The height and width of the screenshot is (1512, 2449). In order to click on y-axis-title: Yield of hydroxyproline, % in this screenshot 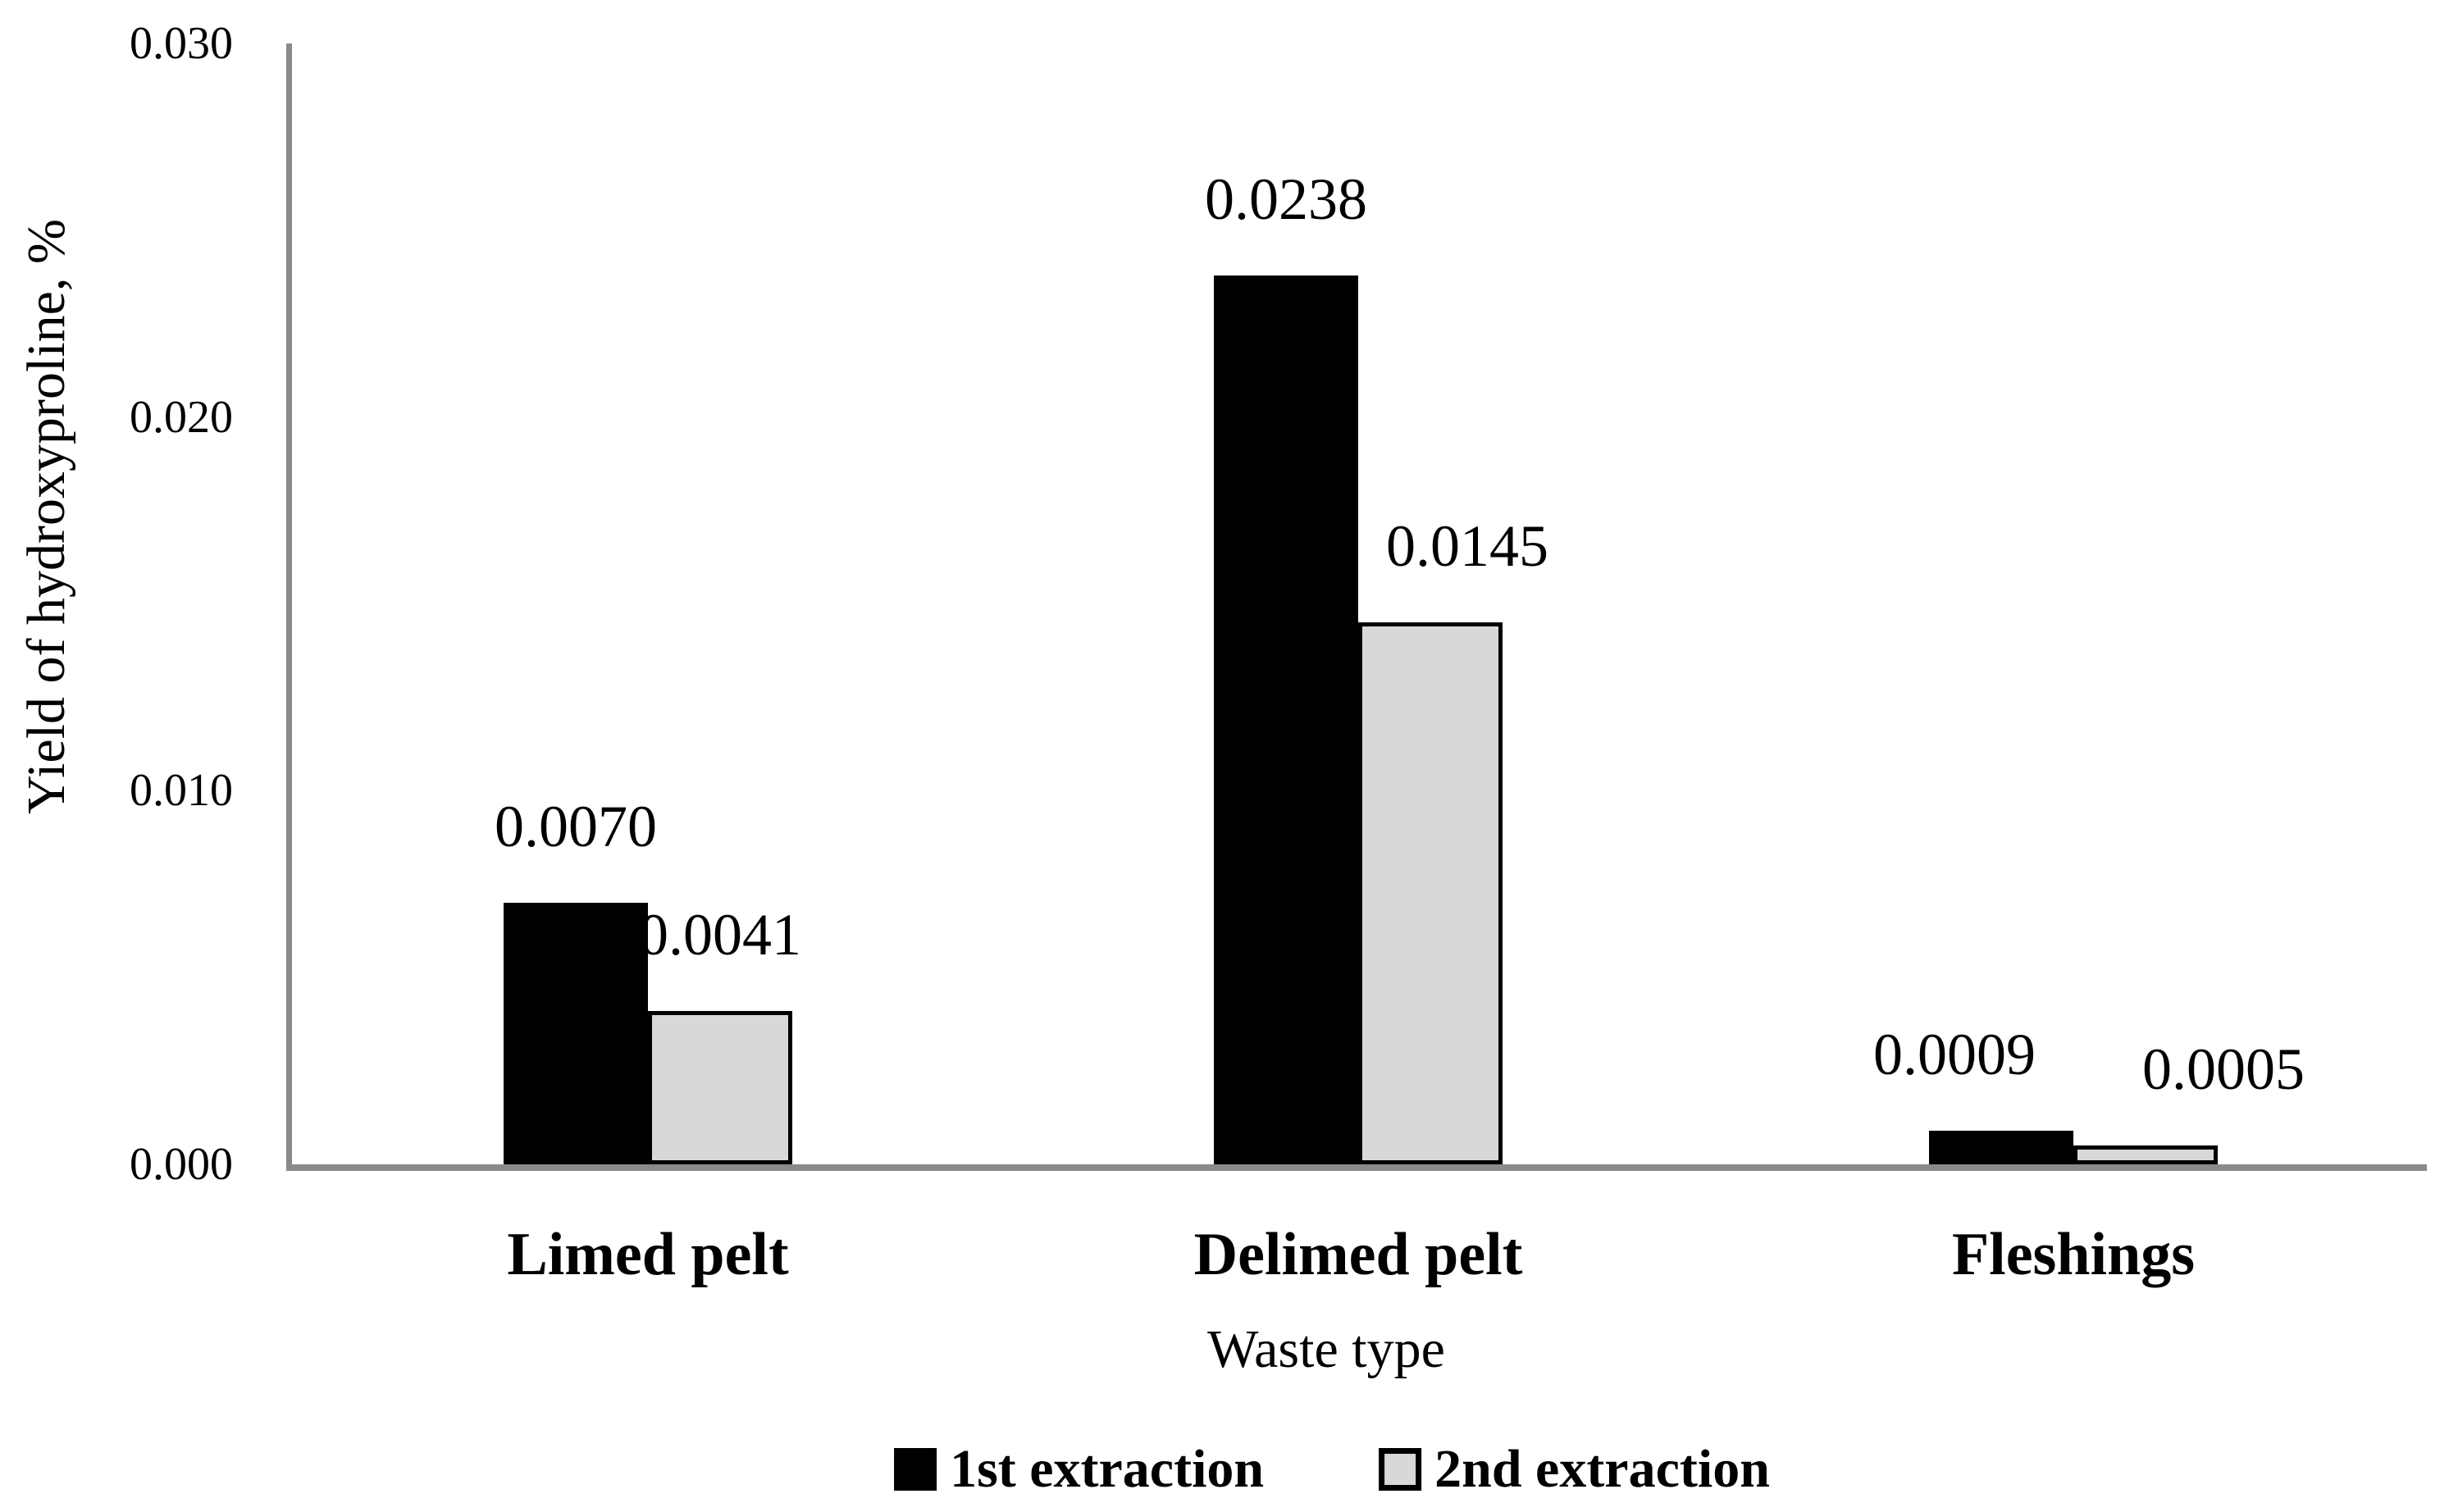, I will do `click(46, 516)`.